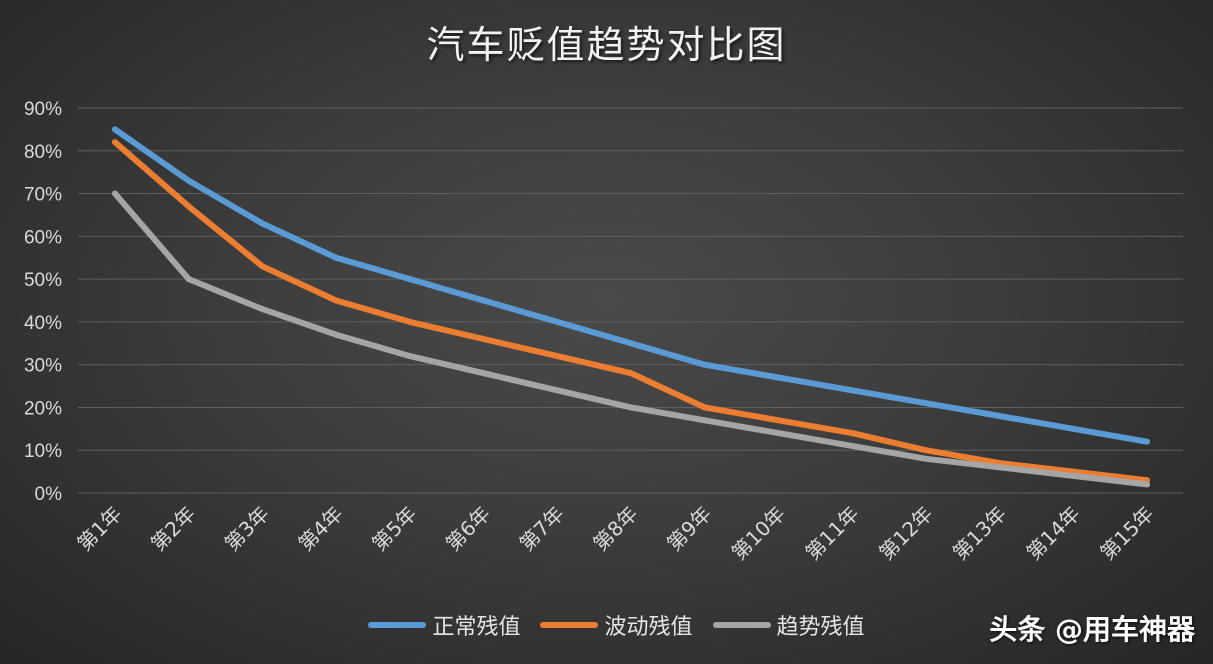  What do you see at coordinates (43, 152) in the screenshot?
I see `y-tick-label: 80%` at bounding box center [43, 152].